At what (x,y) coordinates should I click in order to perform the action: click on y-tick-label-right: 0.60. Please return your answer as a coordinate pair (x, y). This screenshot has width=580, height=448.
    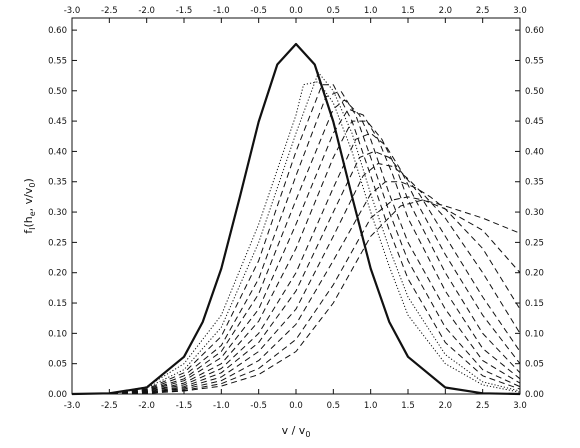
    Looking at the image, I should click on (534, 31).